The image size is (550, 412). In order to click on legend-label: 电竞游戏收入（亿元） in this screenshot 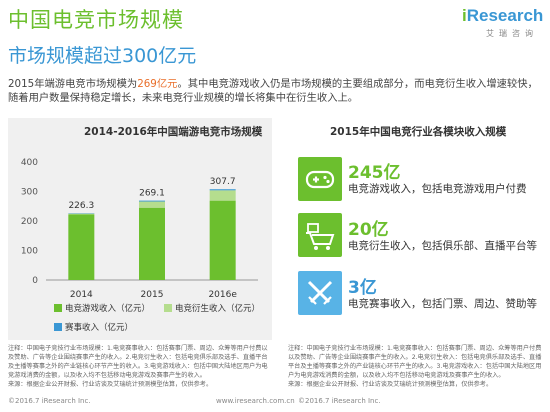, I will do `click(107, 308)`.